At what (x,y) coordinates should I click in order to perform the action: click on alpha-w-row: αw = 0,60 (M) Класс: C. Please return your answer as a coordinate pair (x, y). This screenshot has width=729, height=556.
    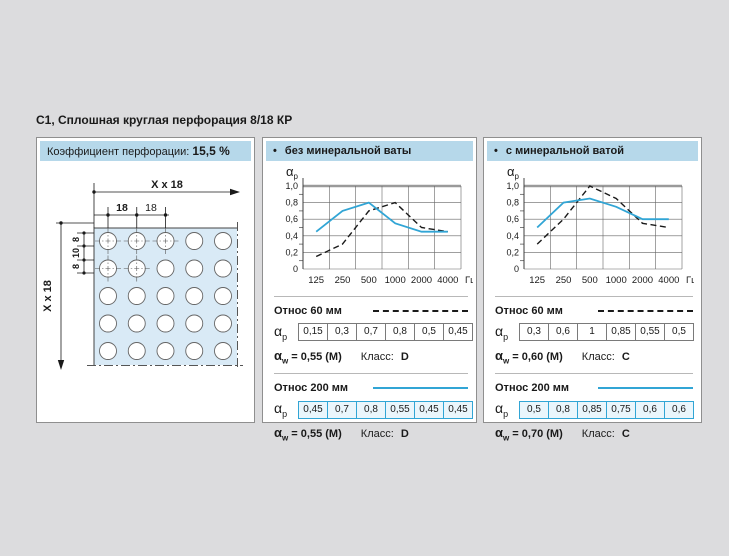
    Looking at the image, I should click on (594, 357).